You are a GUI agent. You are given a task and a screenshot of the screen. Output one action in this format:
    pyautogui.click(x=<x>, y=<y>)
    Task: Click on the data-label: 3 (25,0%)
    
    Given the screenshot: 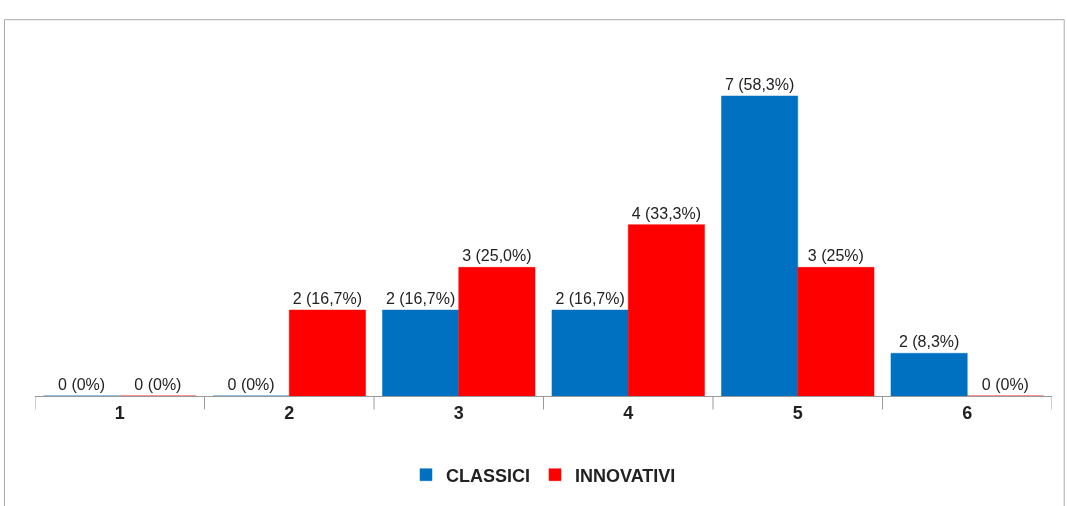 What is the action you would take?
    pyautogui.click(x=497, y=256)
    